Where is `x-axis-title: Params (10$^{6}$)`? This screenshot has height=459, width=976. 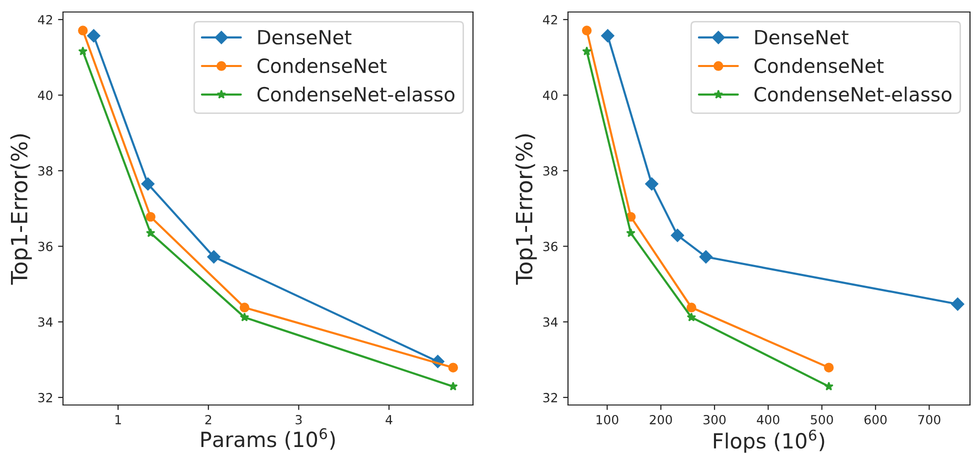
x-axis-title: Params (10$^{6}$) is located at coordinates (268, 439).